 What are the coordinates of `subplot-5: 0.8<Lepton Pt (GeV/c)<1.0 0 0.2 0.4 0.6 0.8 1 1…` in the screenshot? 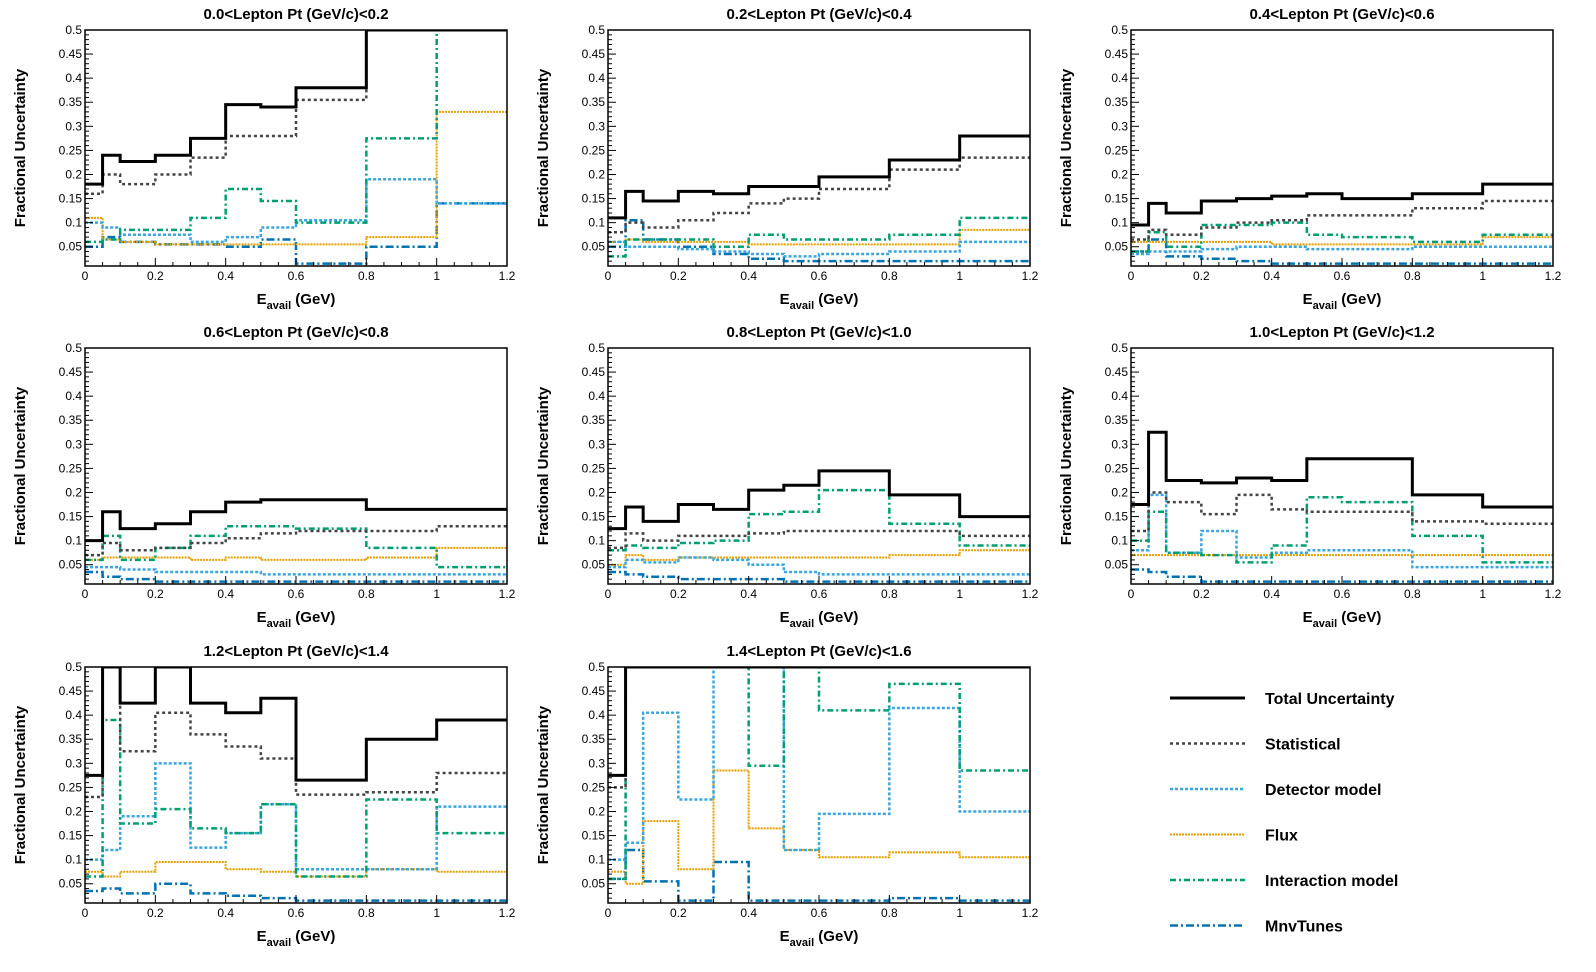 It's located at (787, 477).